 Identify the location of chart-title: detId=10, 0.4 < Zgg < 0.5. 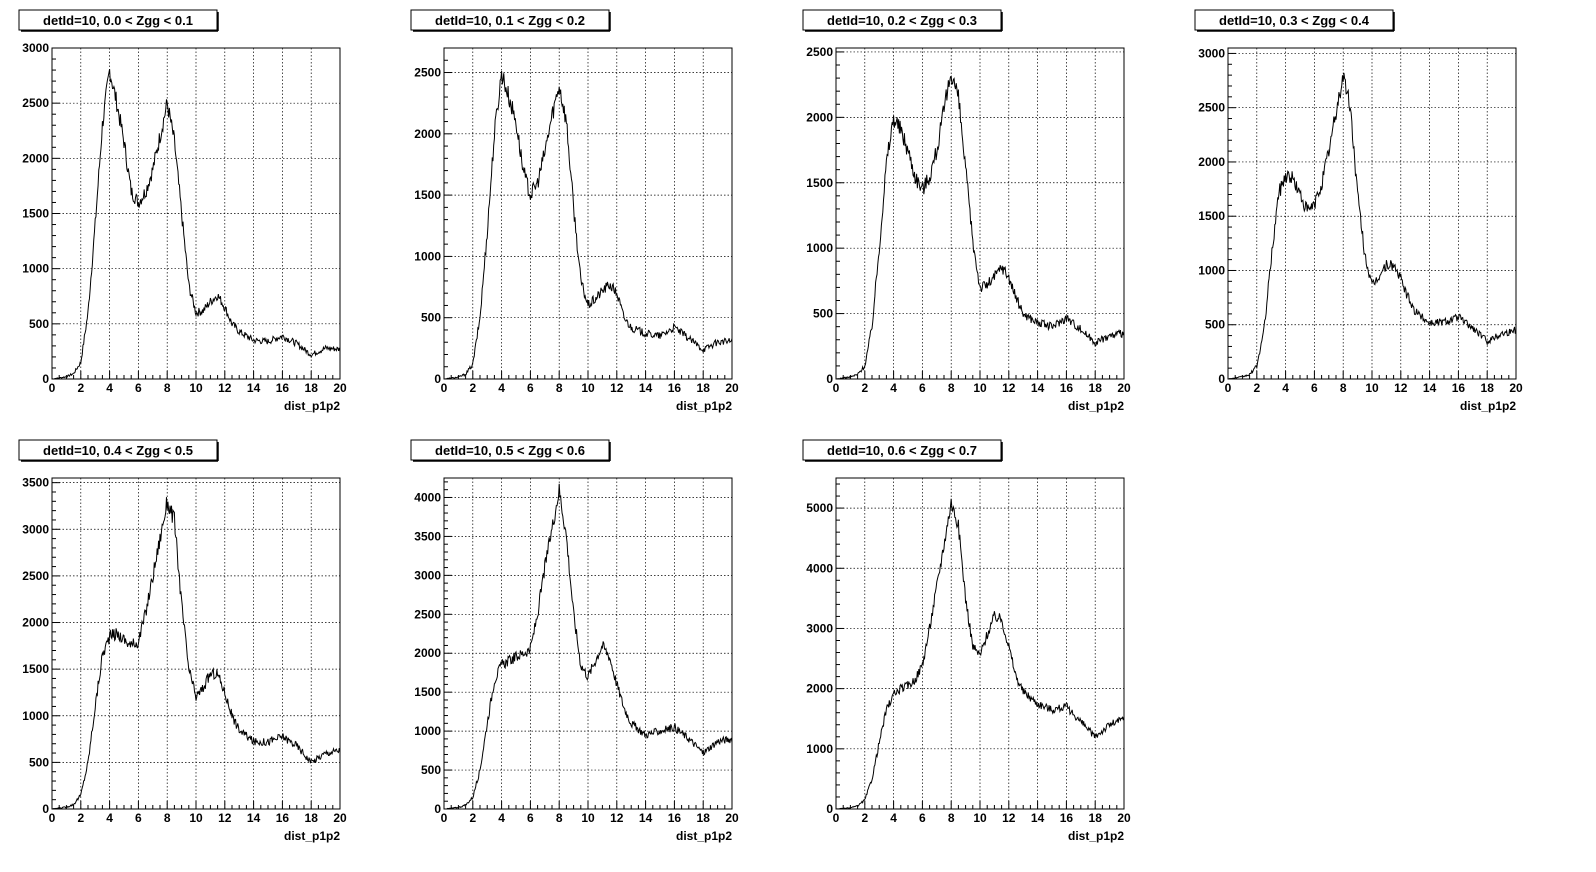
(118, 450).